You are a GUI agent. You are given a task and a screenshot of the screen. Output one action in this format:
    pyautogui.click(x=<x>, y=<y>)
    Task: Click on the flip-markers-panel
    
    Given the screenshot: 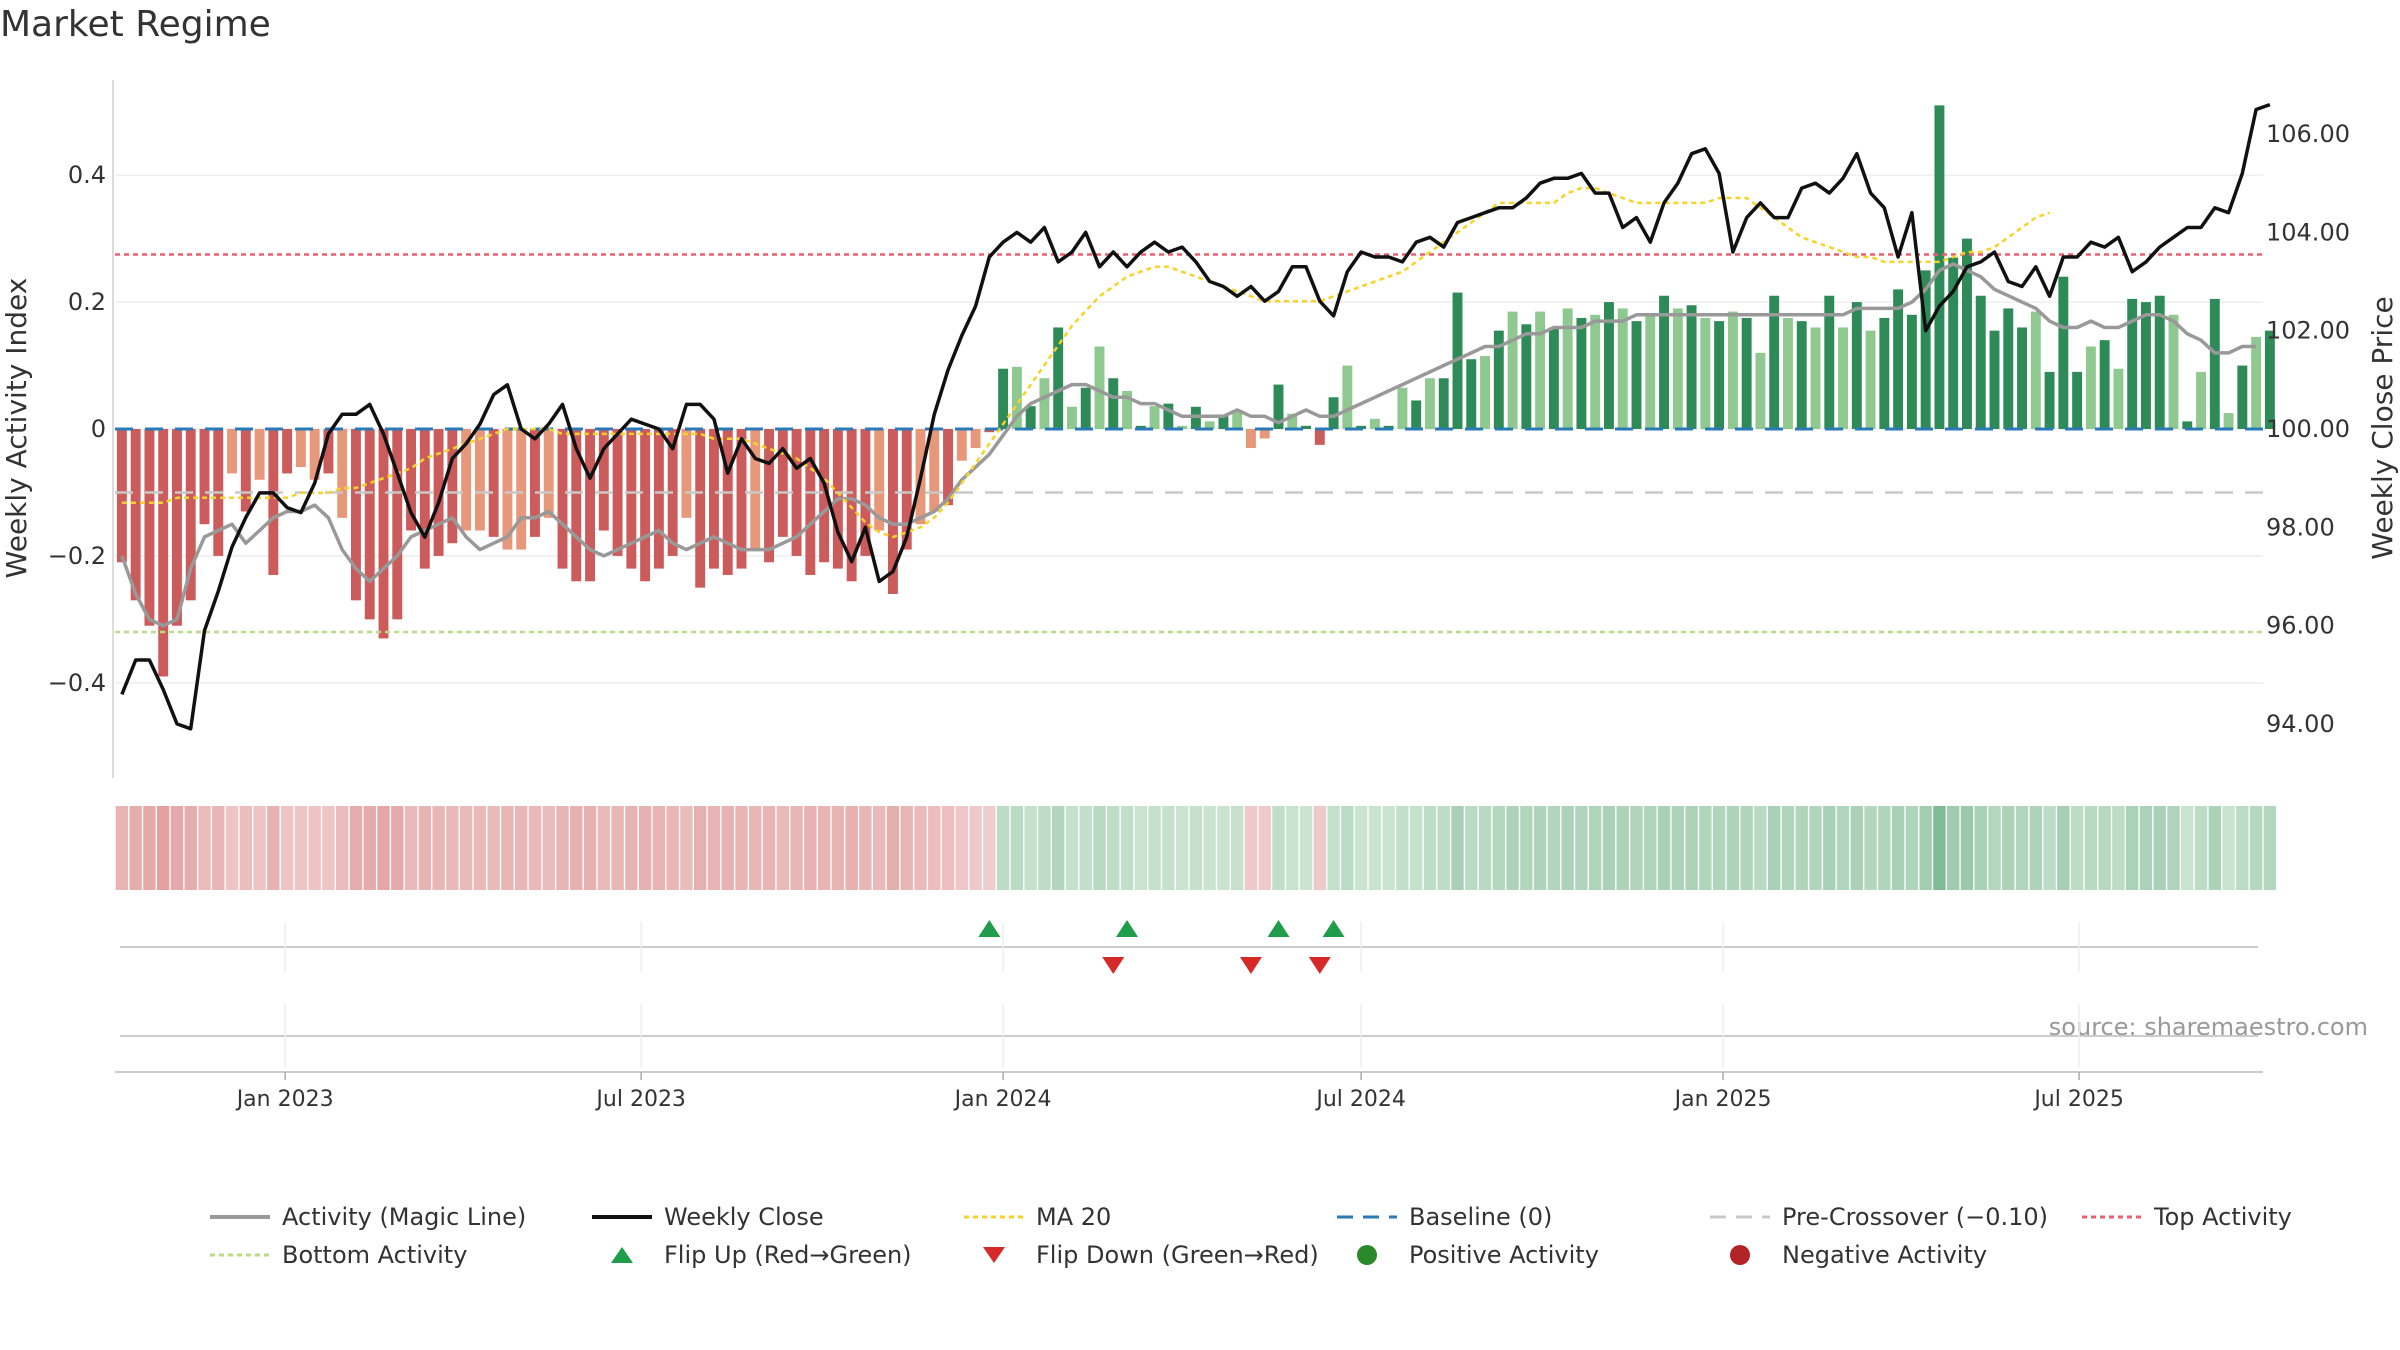 What is the action you would take?
    pyautogui.click(x=1189, y=947)
    